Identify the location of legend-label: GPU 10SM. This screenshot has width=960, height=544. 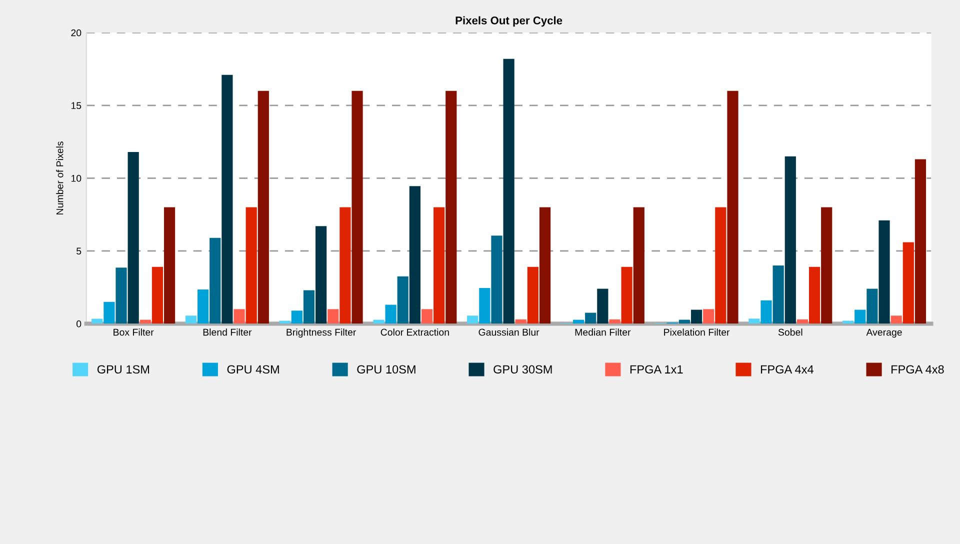
(386, 369).